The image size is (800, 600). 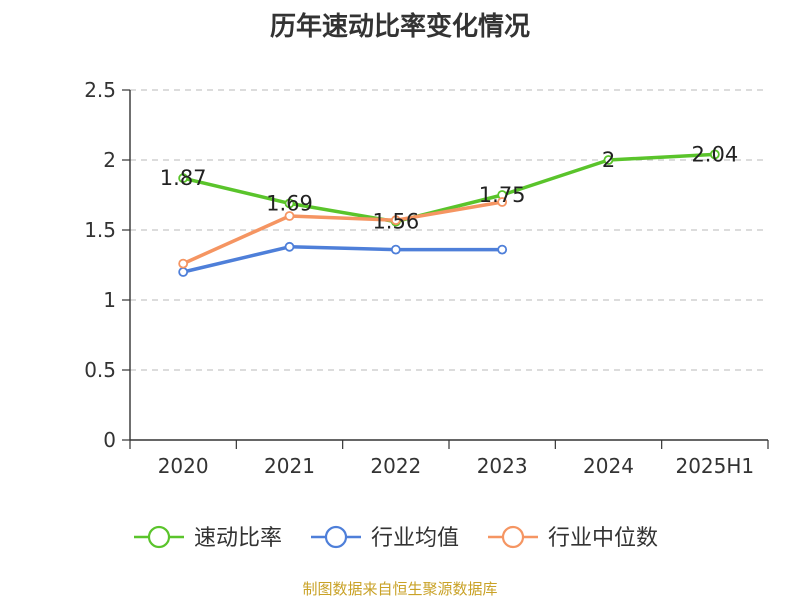 I want to click on legend-label: 行业均值, so click(x=415, y=538).